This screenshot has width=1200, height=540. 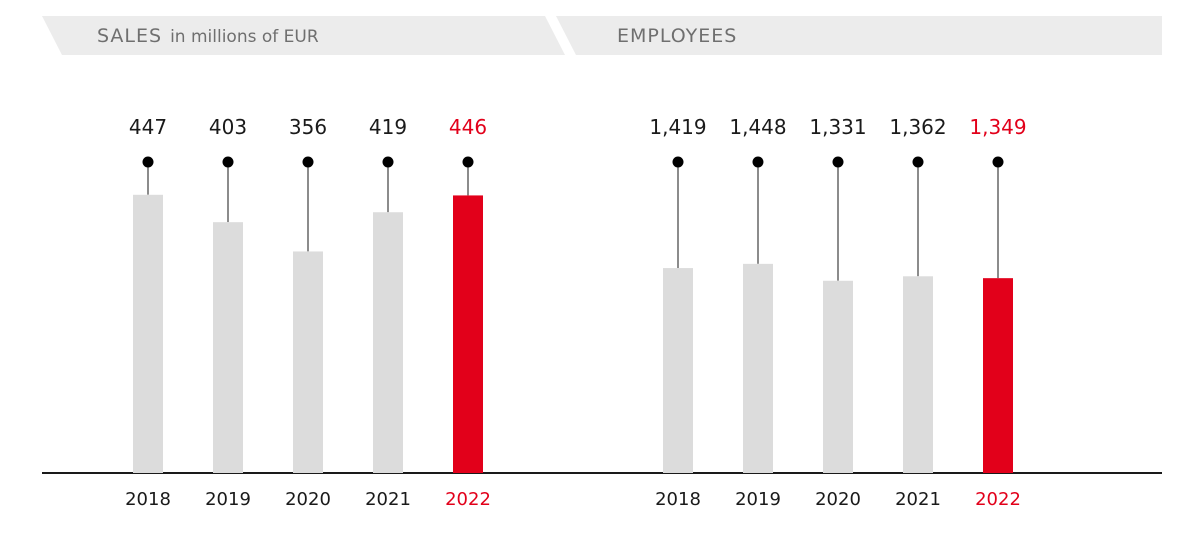 I want to click on sales-value-label-2022: 446, so click(x=468, y=127).